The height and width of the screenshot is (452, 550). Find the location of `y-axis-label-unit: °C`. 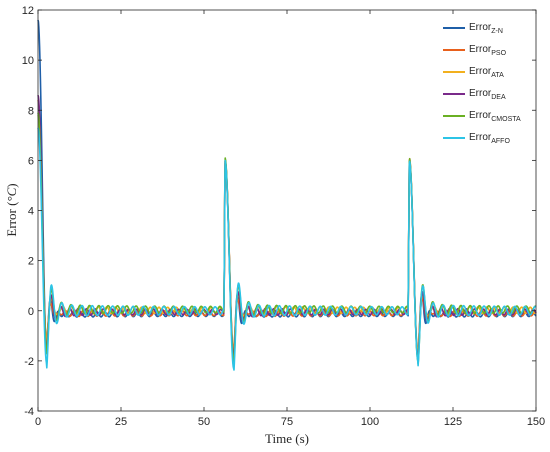

y-axis-label-unit: °C is located at coordinates (11, 194).